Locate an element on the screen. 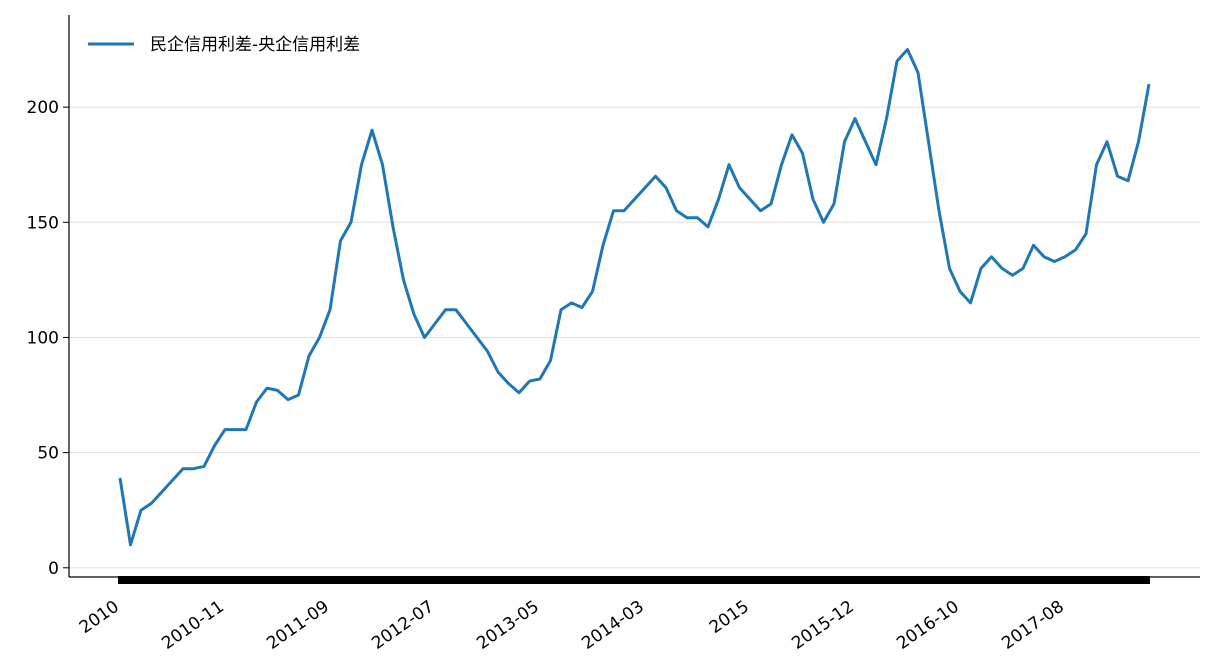 This screenshot has width=1216, height=672. x-tick-label: 2011-09 is located at coordinates (298, 625).